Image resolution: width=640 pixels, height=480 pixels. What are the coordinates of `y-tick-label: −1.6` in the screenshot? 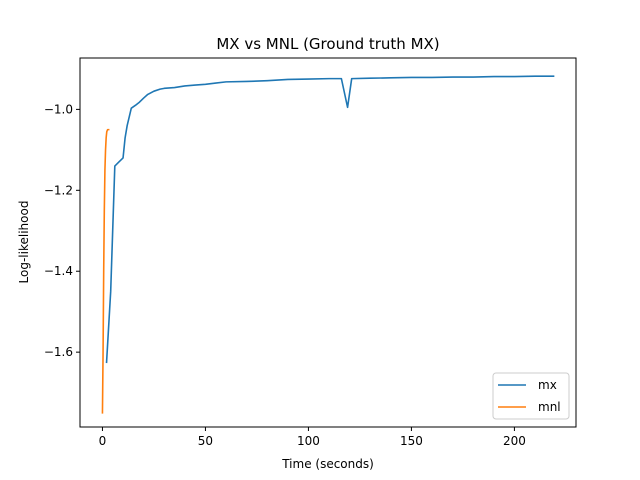 It's located at (58, 352).